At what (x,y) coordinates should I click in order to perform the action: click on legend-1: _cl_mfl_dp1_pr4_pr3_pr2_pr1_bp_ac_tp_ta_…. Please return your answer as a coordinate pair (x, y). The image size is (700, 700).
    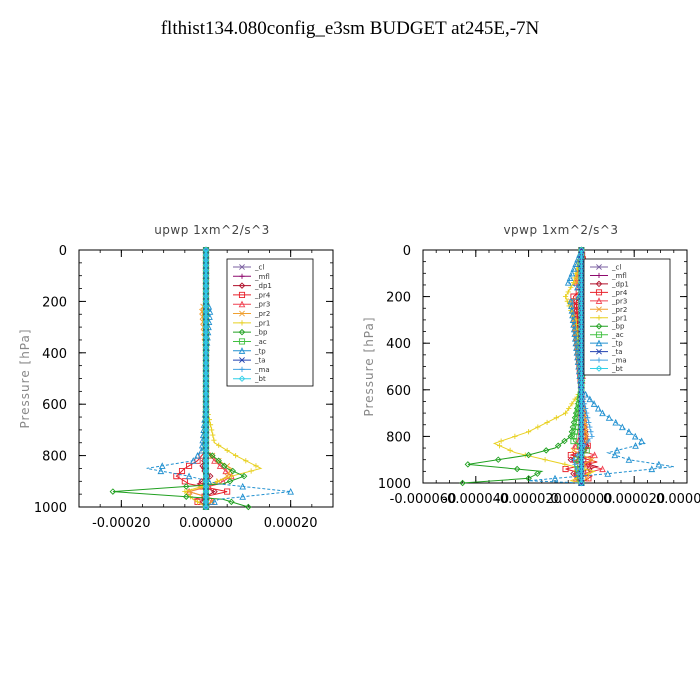
    Looking at the image, I should click on (270, 322).